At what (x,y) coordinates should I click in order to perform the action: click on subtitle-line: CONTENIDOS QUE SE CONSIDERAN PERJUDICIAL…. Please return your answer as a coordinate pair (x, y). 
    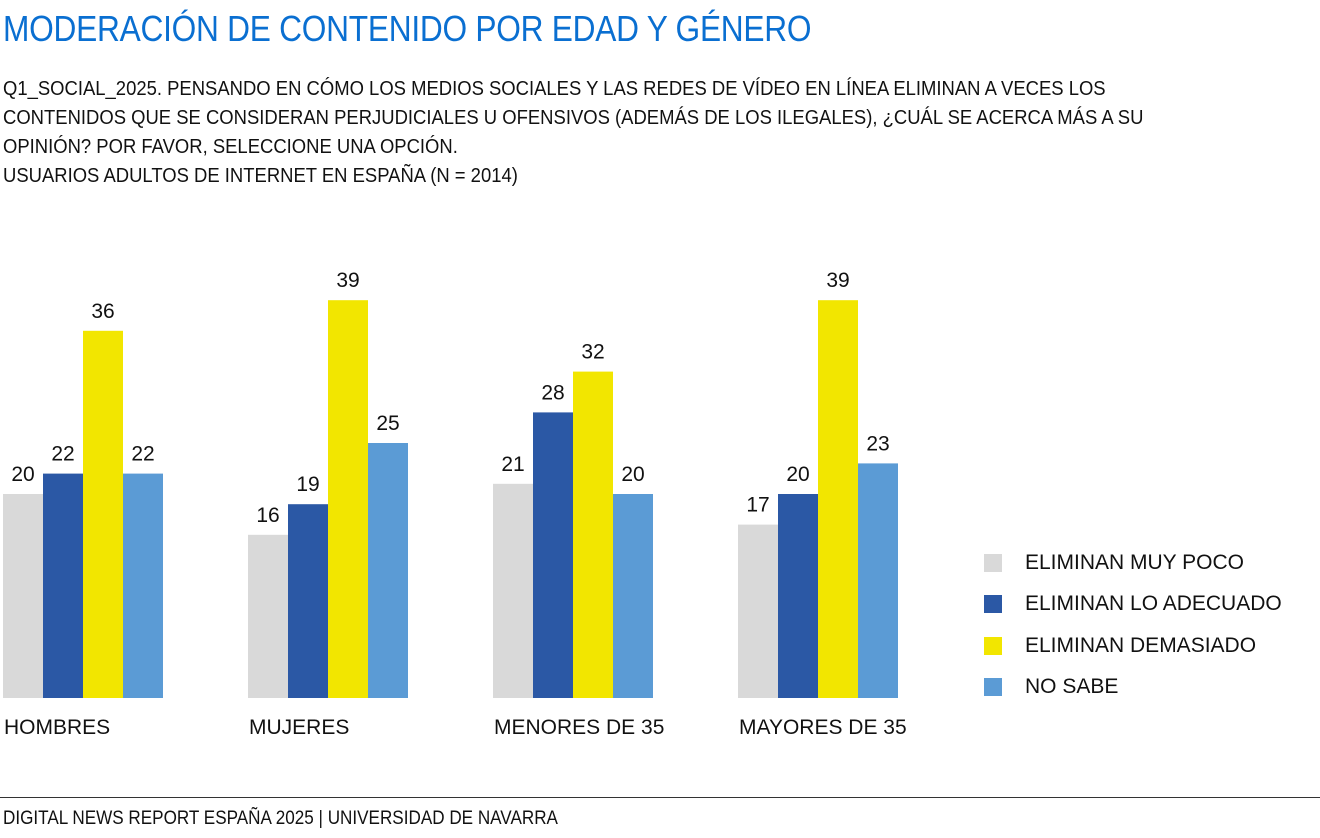
    Looking at the image, I should click on (573, 117).